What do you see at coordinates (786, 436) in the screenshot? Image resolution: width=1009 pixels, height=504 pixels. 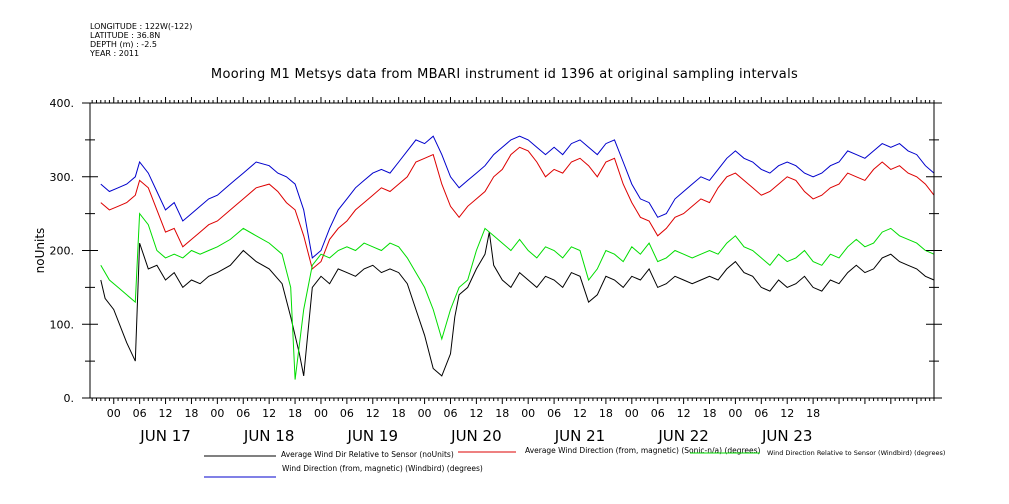 I see `day-label: JUN 23` at bounding box center [786, 436].